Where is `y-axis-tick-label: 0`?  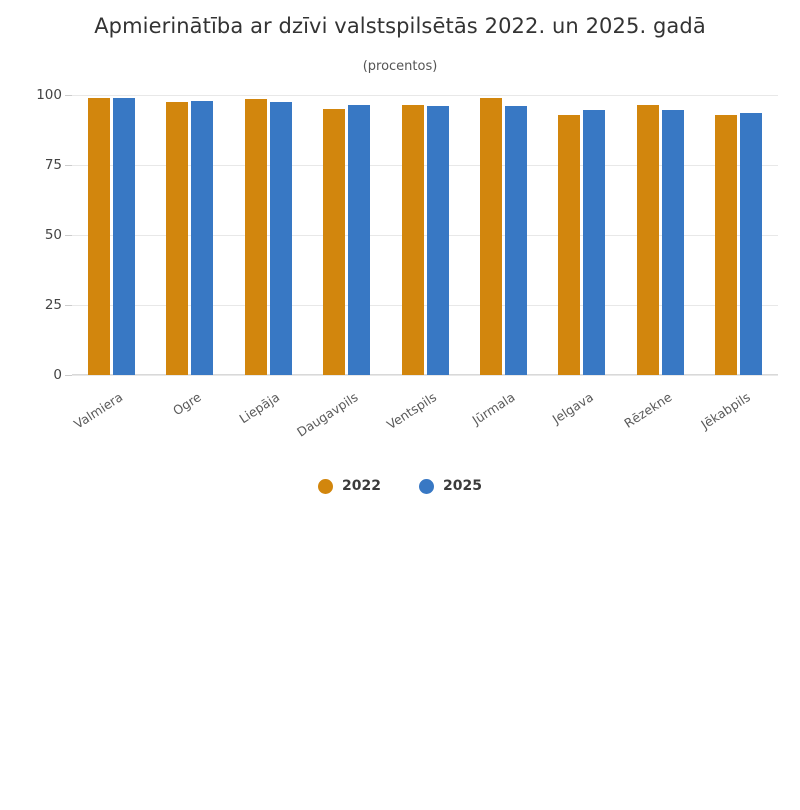 y-axis-tick-label: 0 is located at coordinates (57, 375).